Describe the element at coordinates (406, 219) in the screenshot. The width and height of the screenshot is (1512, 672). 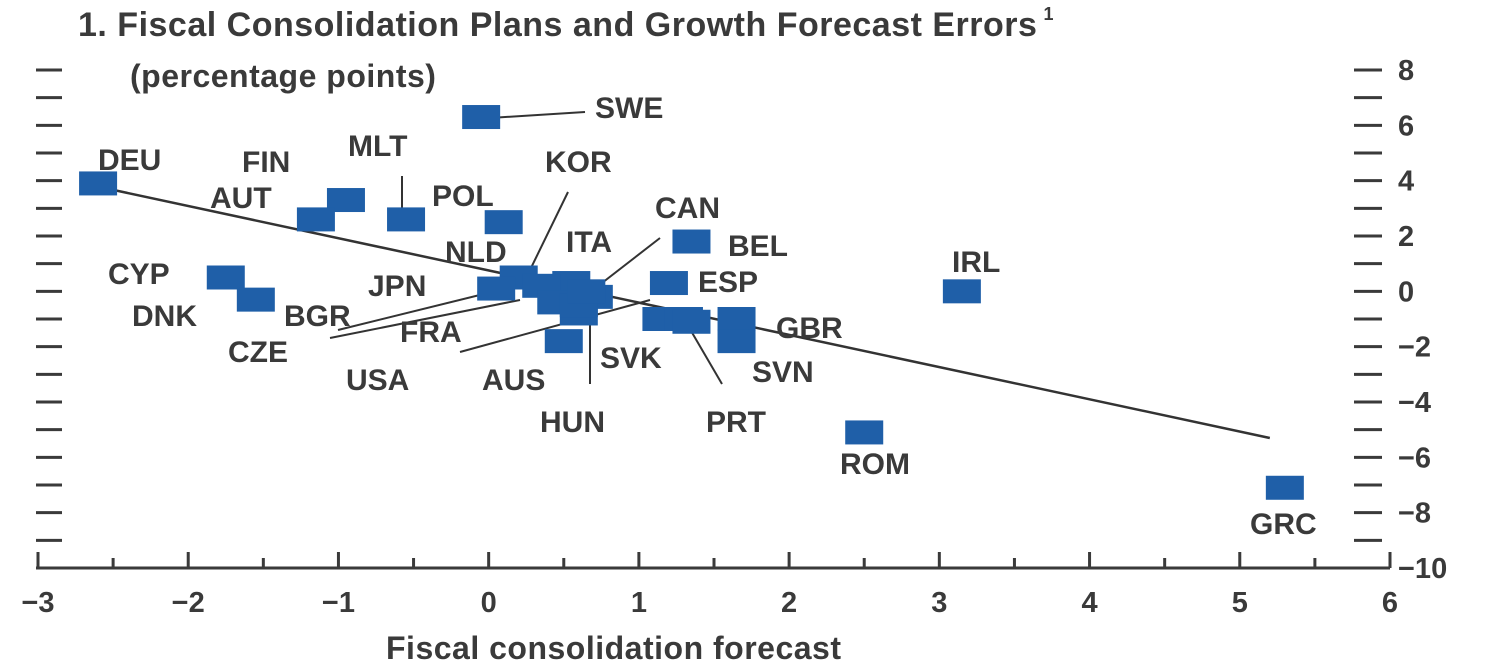
I see `point-mlt` at that location.